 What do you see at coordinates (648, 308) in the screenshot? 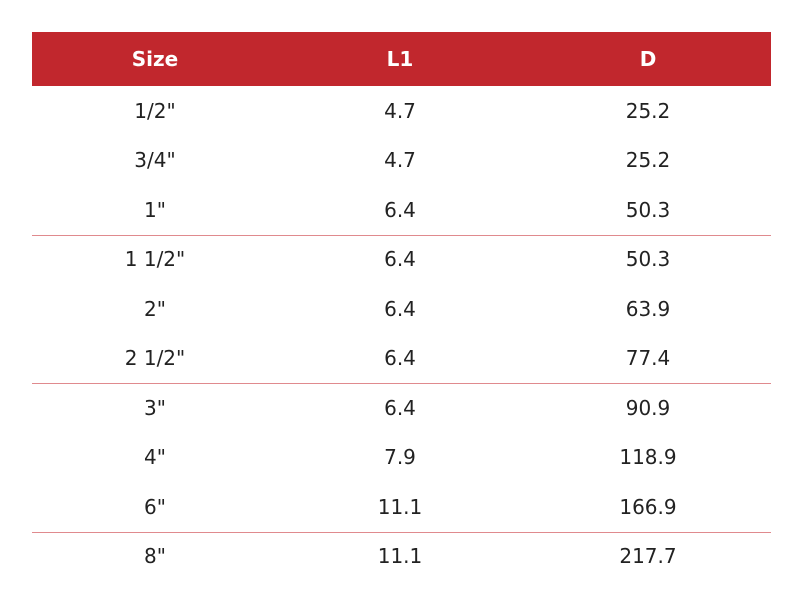
I see `table-cell: 63.9` at bounding box center [648, 308].